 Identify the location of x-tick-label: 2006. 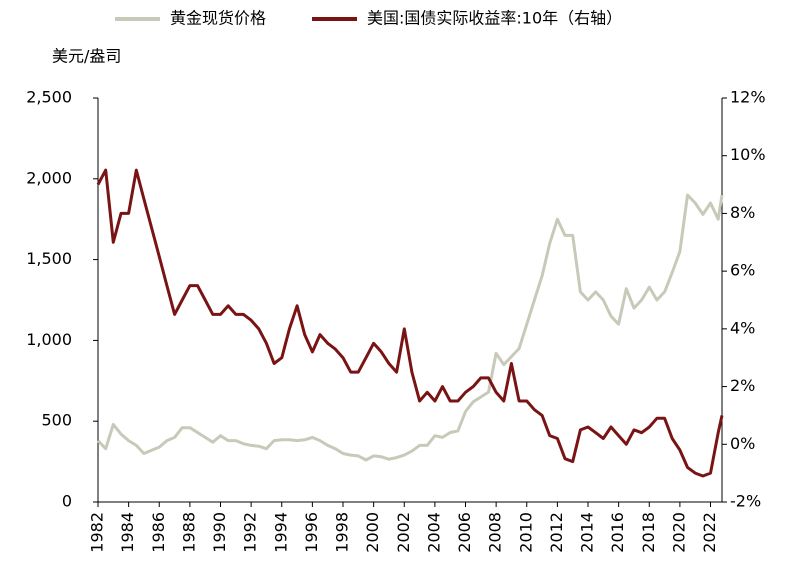
(464, 532).